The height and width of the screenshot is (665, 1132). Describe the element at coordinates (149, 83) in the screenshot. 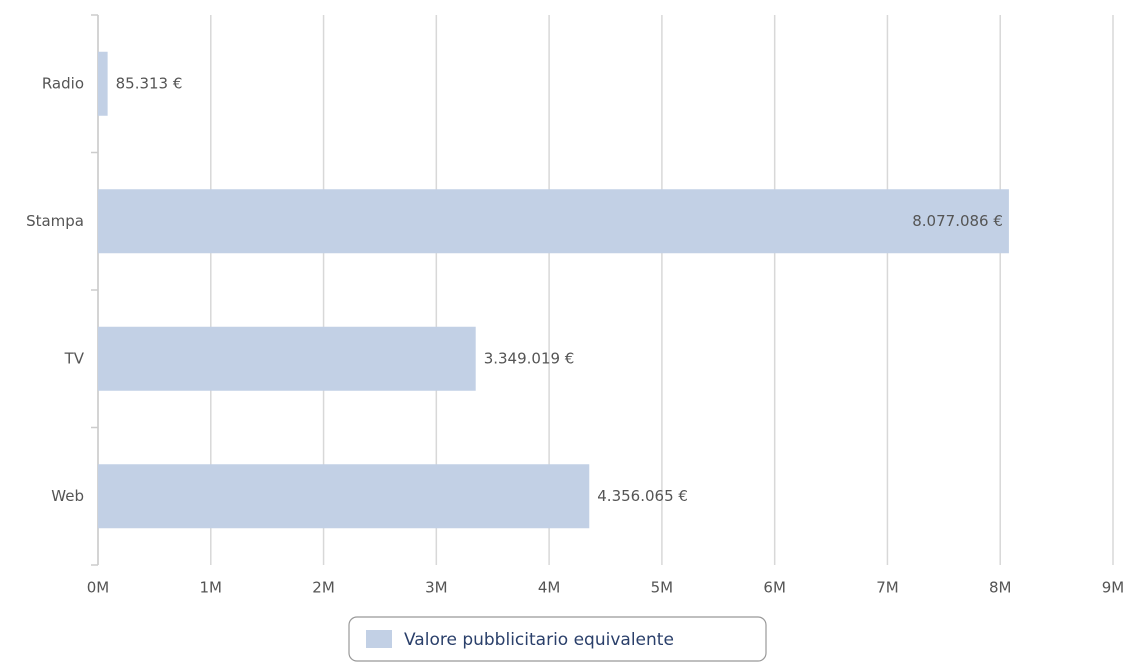

I see `data-label: 85.313 €` at that location.